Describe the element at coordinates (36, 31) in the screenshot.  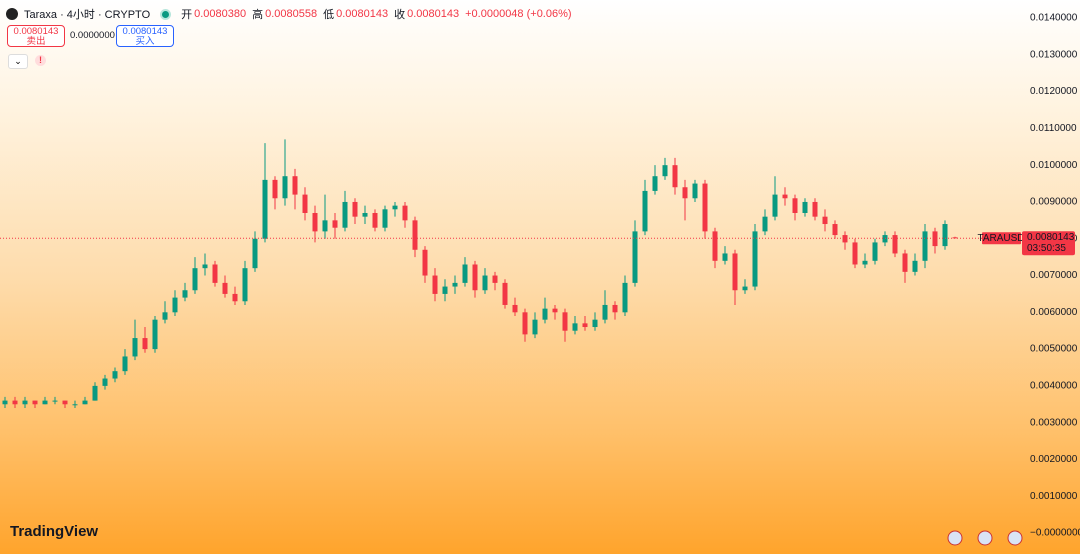
I see `sell-price: 0.0080143` at that location.